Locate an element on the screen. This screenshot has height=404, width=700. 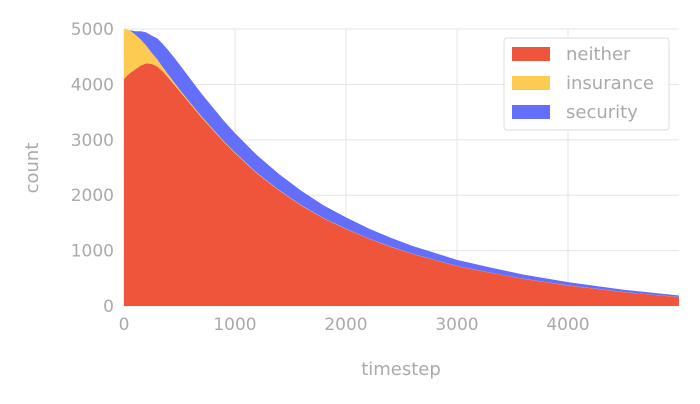
y-tick-label: 0 is located at coordinates (108, 307).